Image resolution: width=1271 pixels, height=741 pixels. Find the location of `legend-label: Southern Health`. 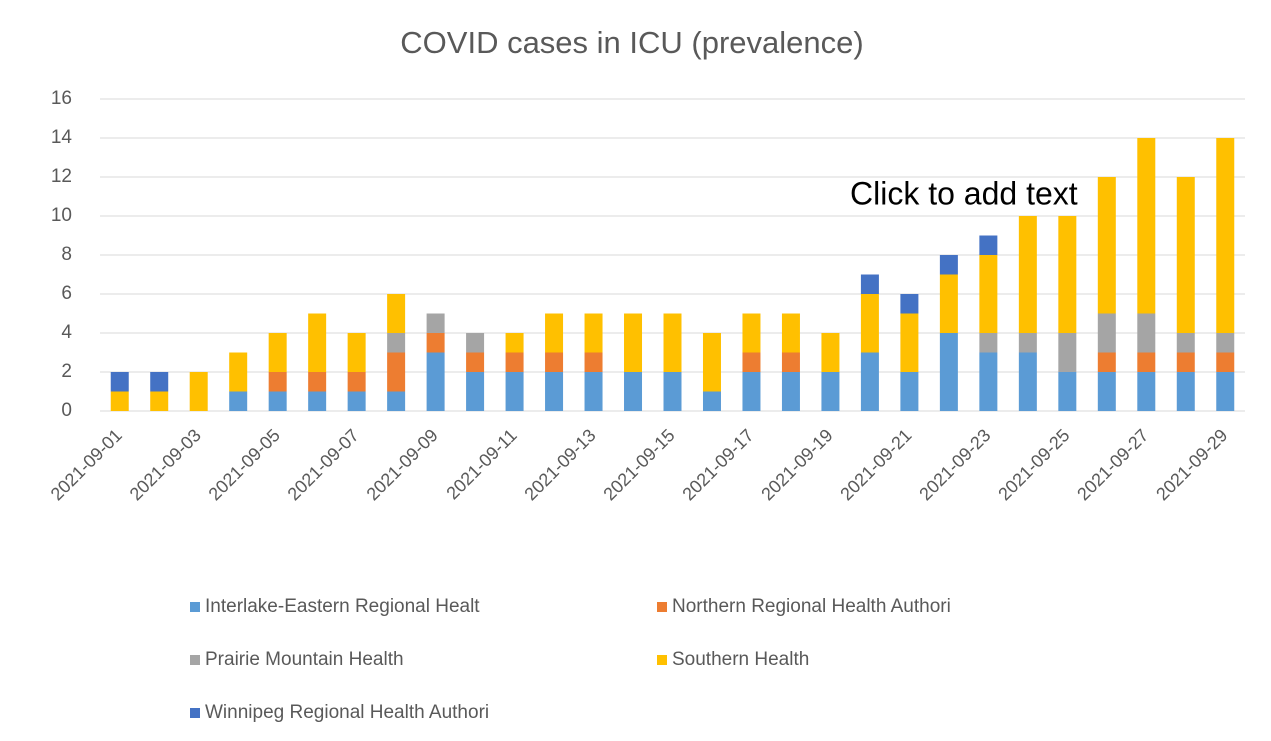

legend-label: Southern Health is located at coordinates (740, 659).